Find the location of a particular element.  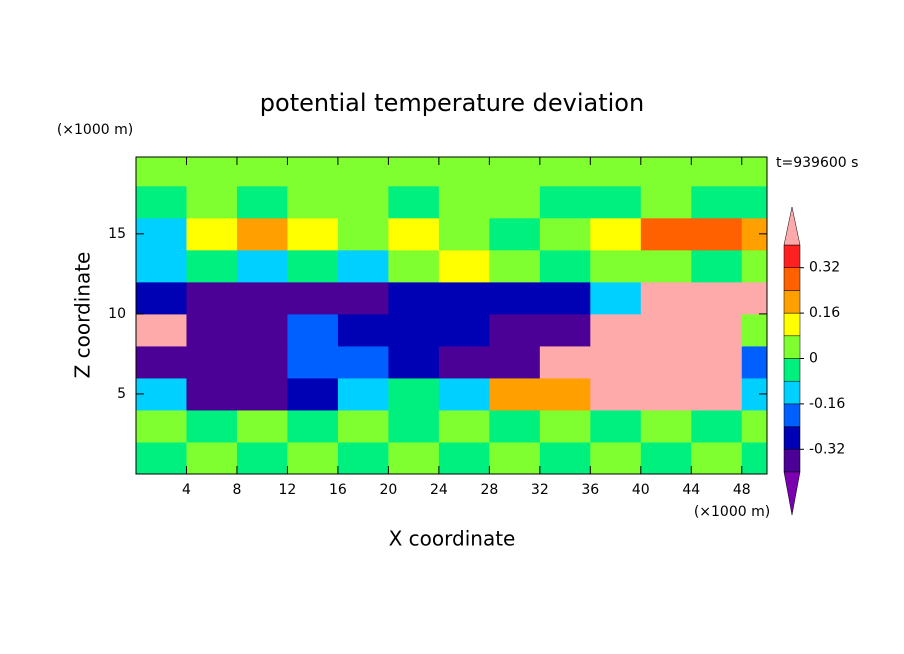

x-axis-label: X coordinate is located at coordinates (452, 539).